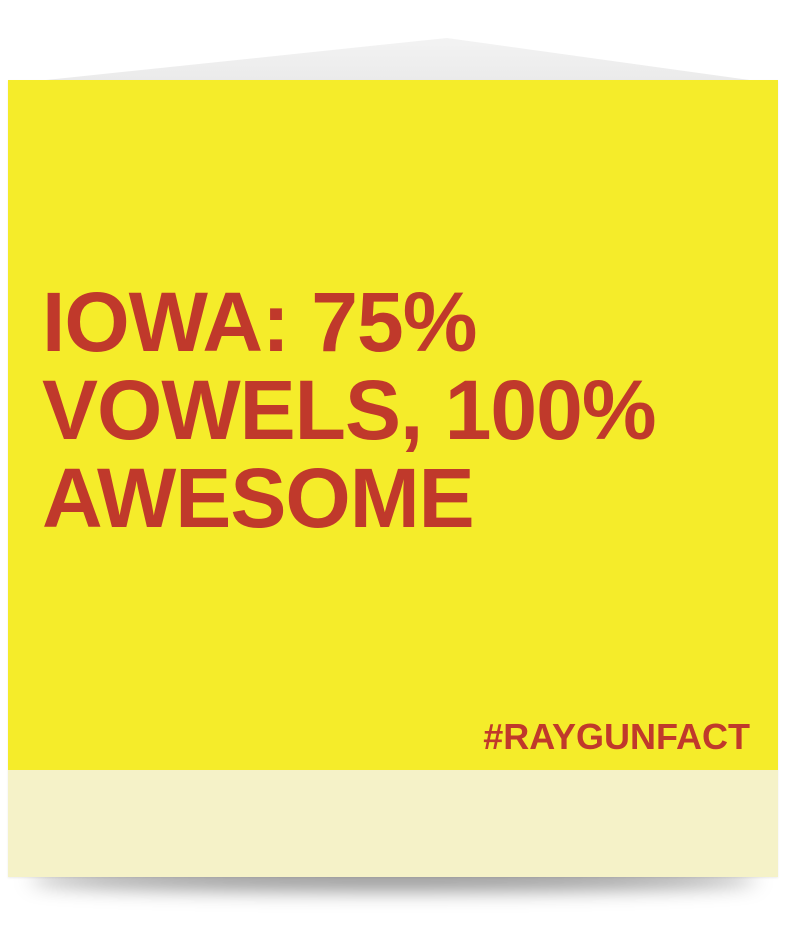 The height and width of the screenshot is (940, 787). What do you see at coordinates (616, 736) in the screenshot?
I see `hashtag-label: #RAYGUNFACT` at bounding box center [616, 736].